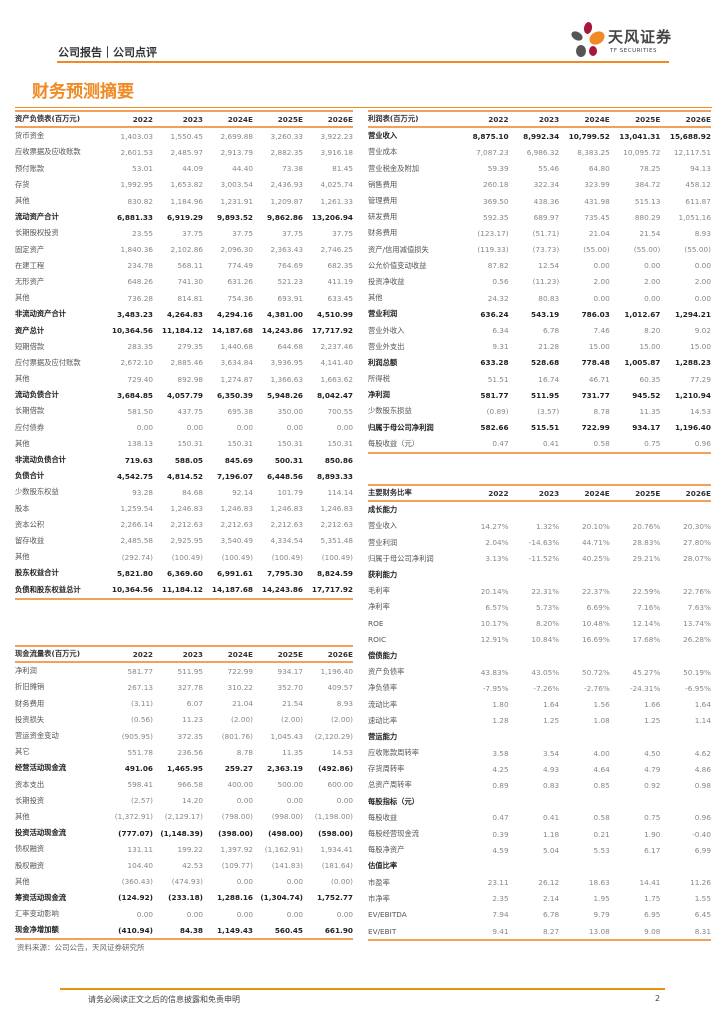 The width and height of the screenshot is (724, 1024). I want to click on cell-value: 26.28%, so click(697, 640).